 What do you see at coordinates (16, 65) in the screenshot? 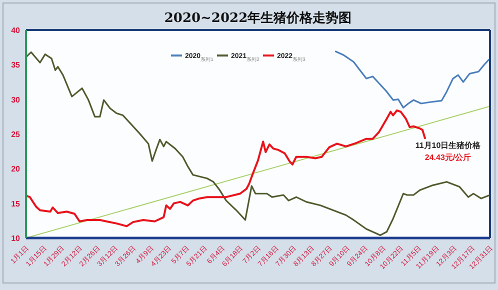
I see `y-tick-label: 35` at bounding box center [16, 65].